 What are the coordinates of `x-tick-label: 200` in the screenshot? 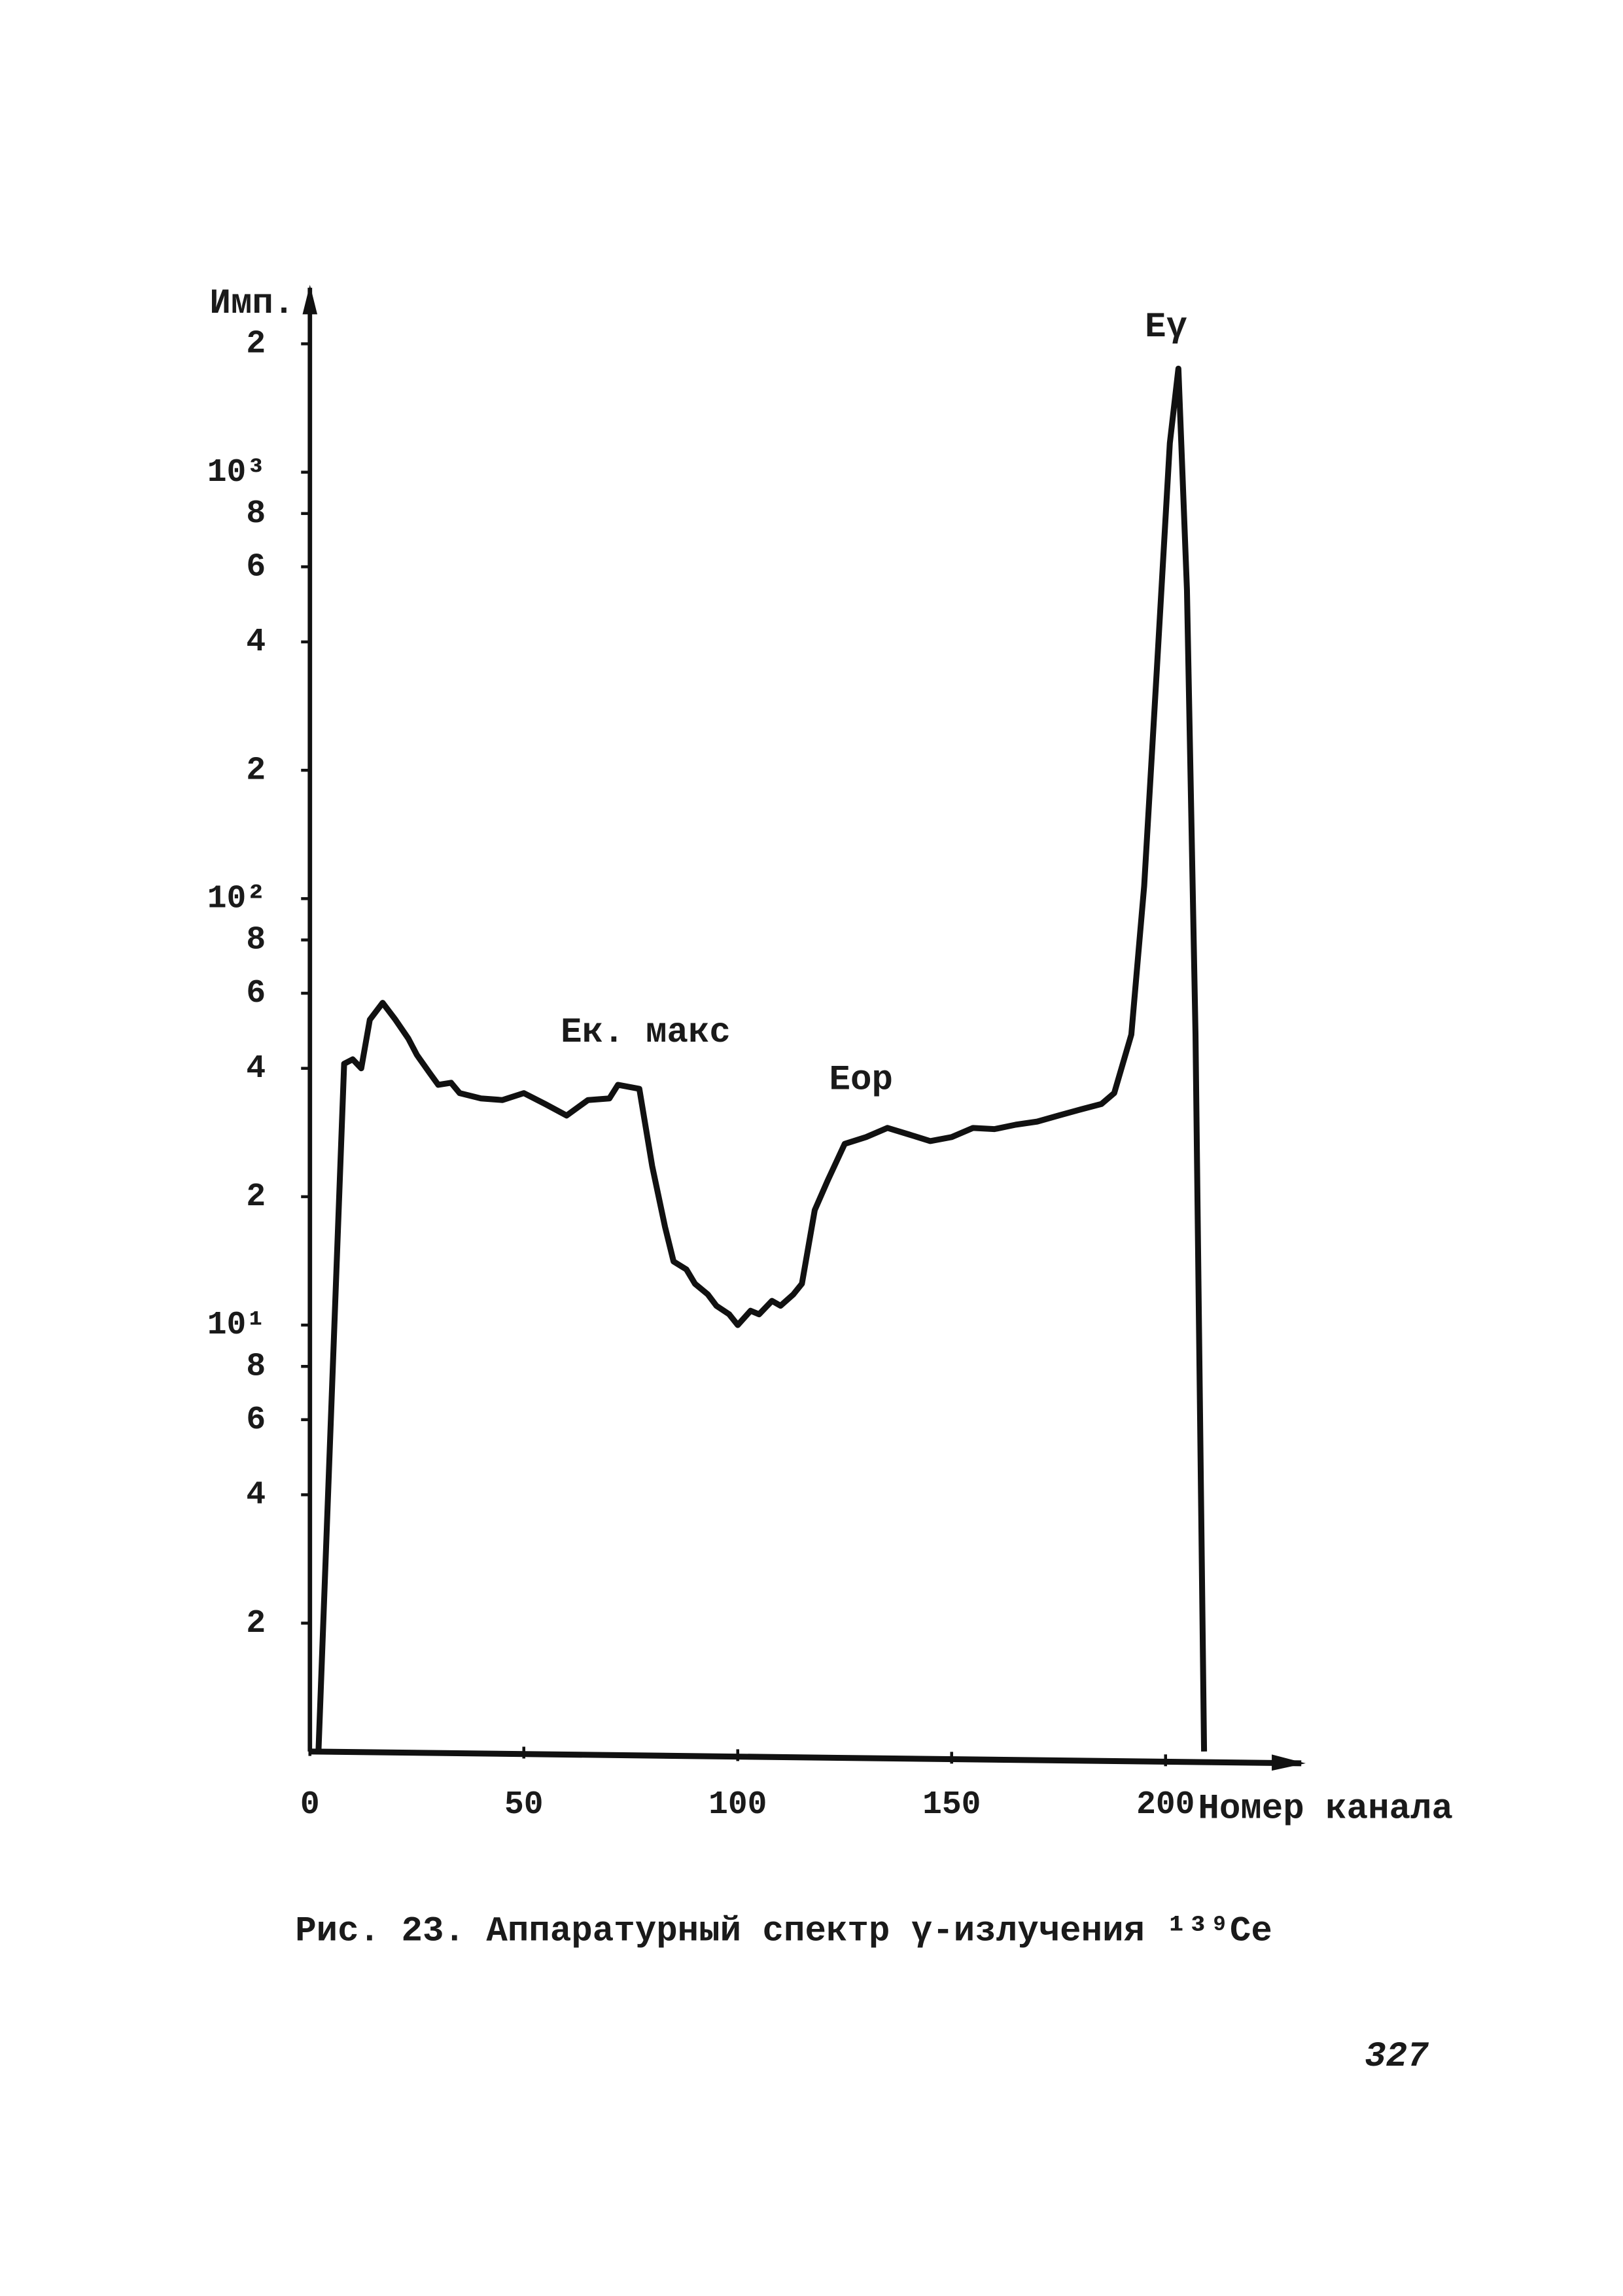 It's located at (1165, 1804).